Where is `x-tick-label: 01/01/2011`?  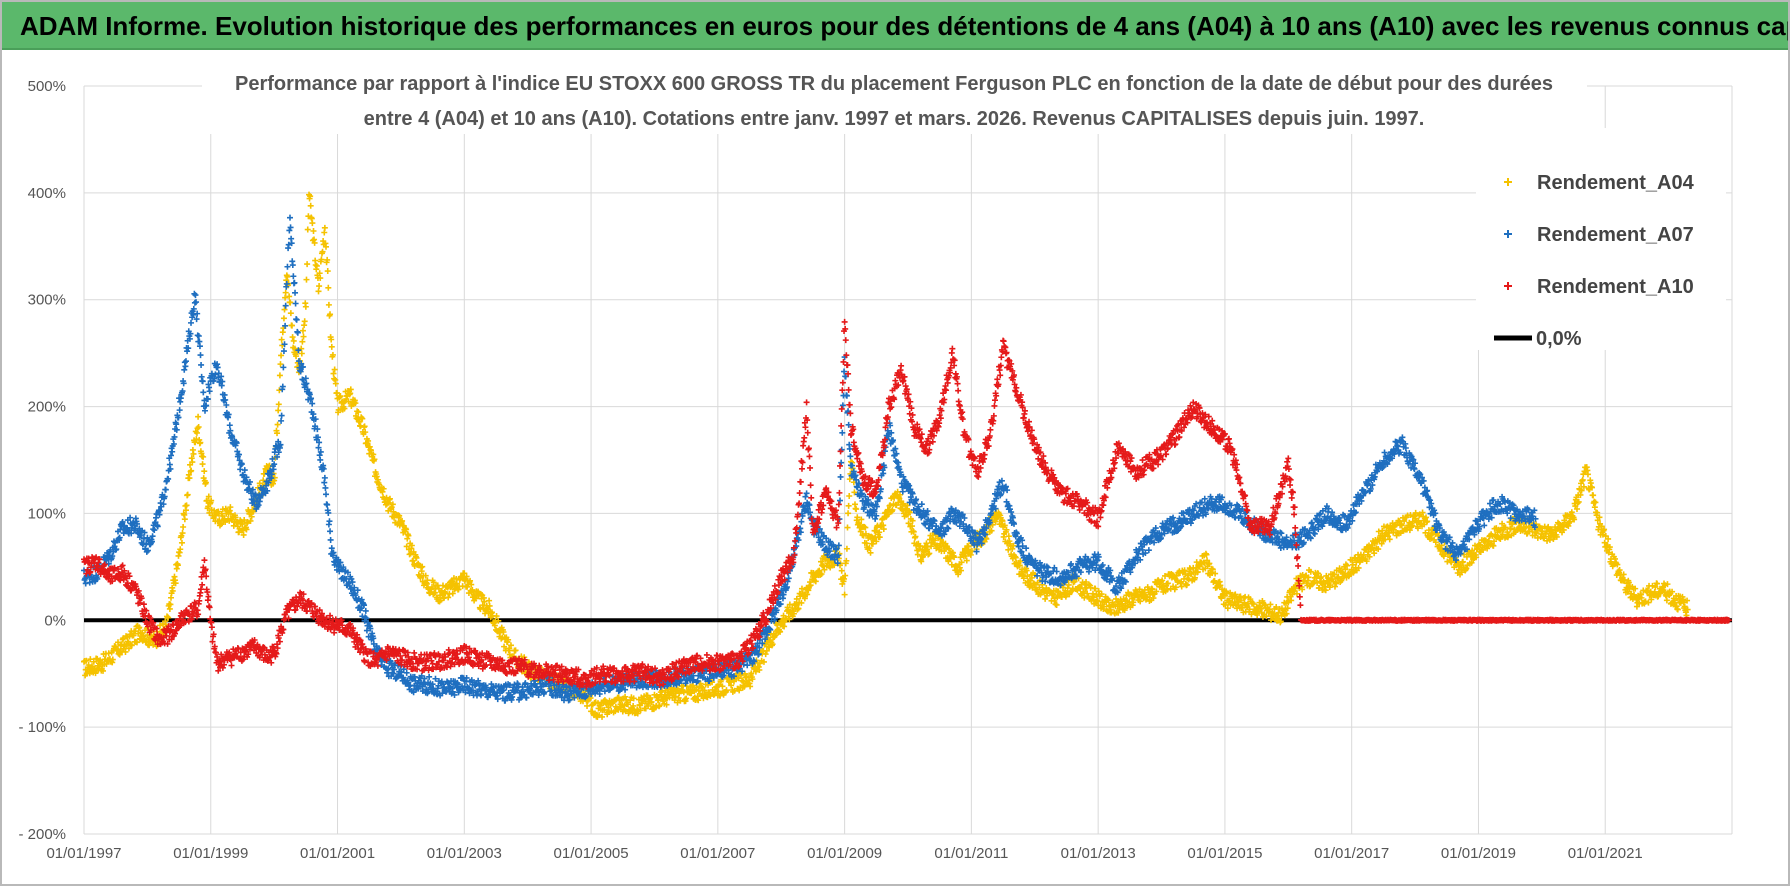 x-tick-label: 01/01/2011 is located at coordinates (971, 853).